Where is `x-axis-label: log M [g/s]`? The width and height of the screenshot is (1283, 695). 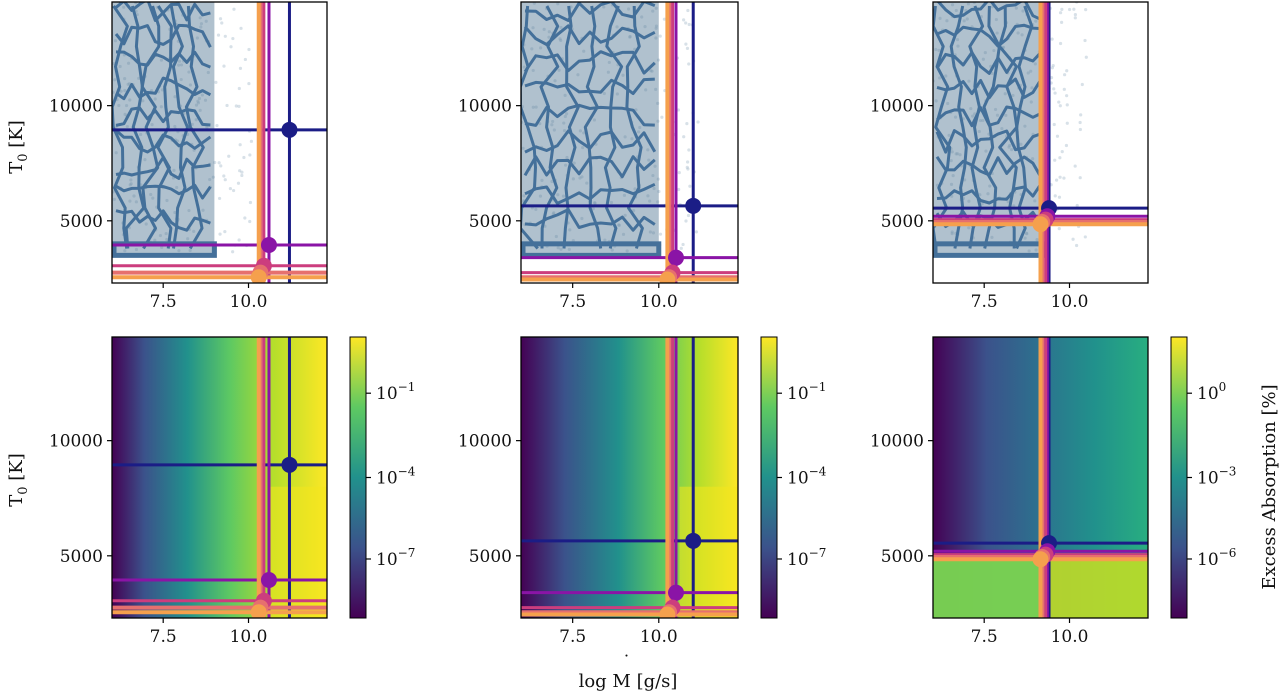
x-axis-label: log M [g/s] is located at coordinates (628, 681).